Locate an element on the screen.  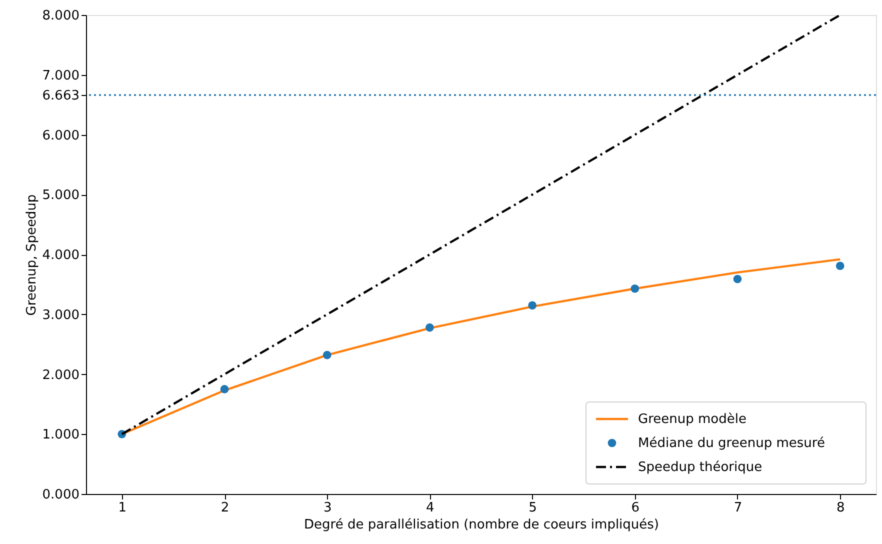
x-tick-label: 1 is located at coordinates (122, 508).